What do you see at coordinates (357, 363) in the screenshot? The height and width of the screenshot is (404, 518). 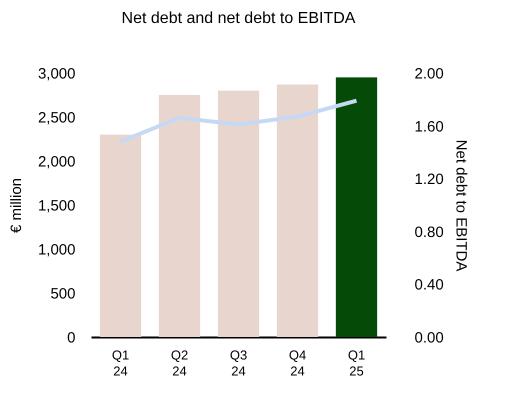 I see `x-tick-label: Q1 25` at bounding box center [357, 363].